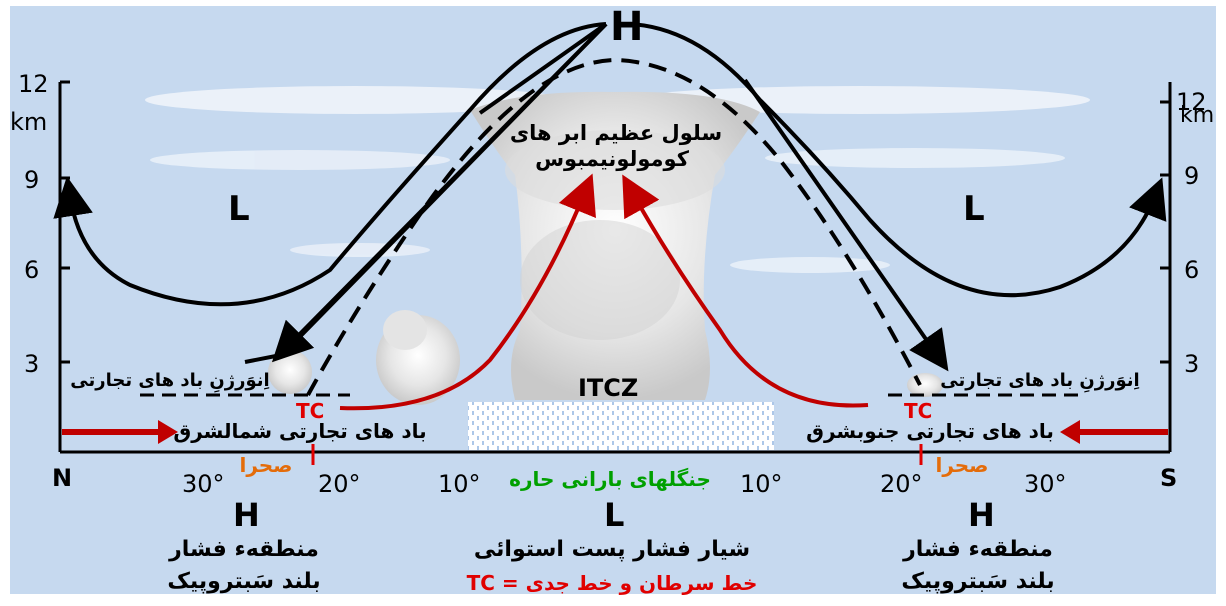 The height and width of the screenshot is (606, 1226). What do you see at coordinates (170, 381) in the screenshot?
I see `trade-inversion-left-label: اِنوَرژنِ باد های تجارتی` at bounding box center [170, 381].